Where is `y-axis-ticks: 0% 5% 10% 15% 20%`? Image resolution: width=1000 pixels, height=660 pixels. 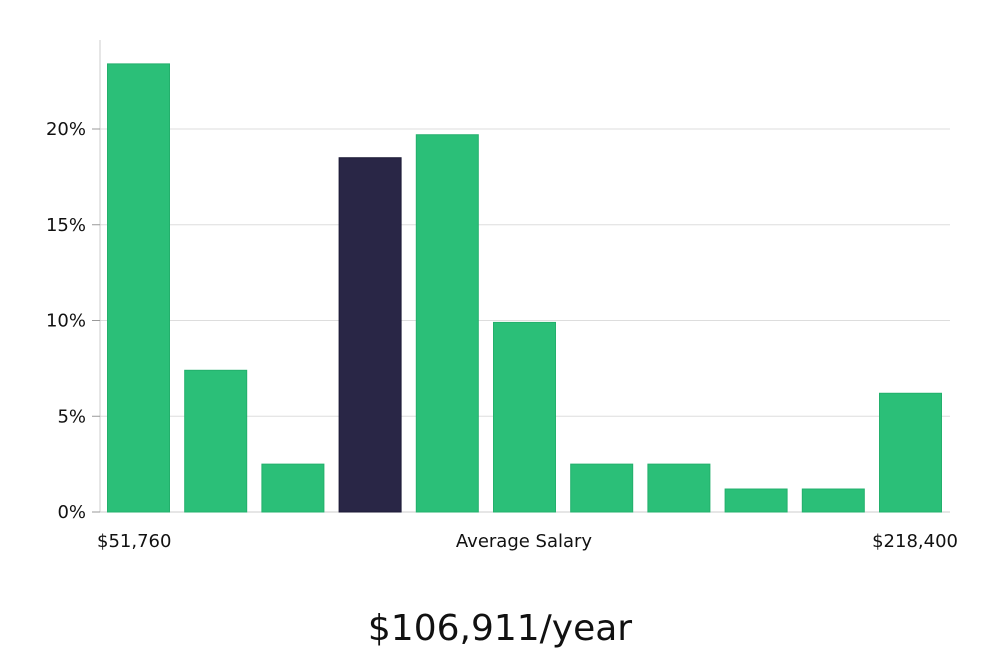 y-axis-ticks: 0% 5% 10% 15% 20% is located at coordinates (73, 321).